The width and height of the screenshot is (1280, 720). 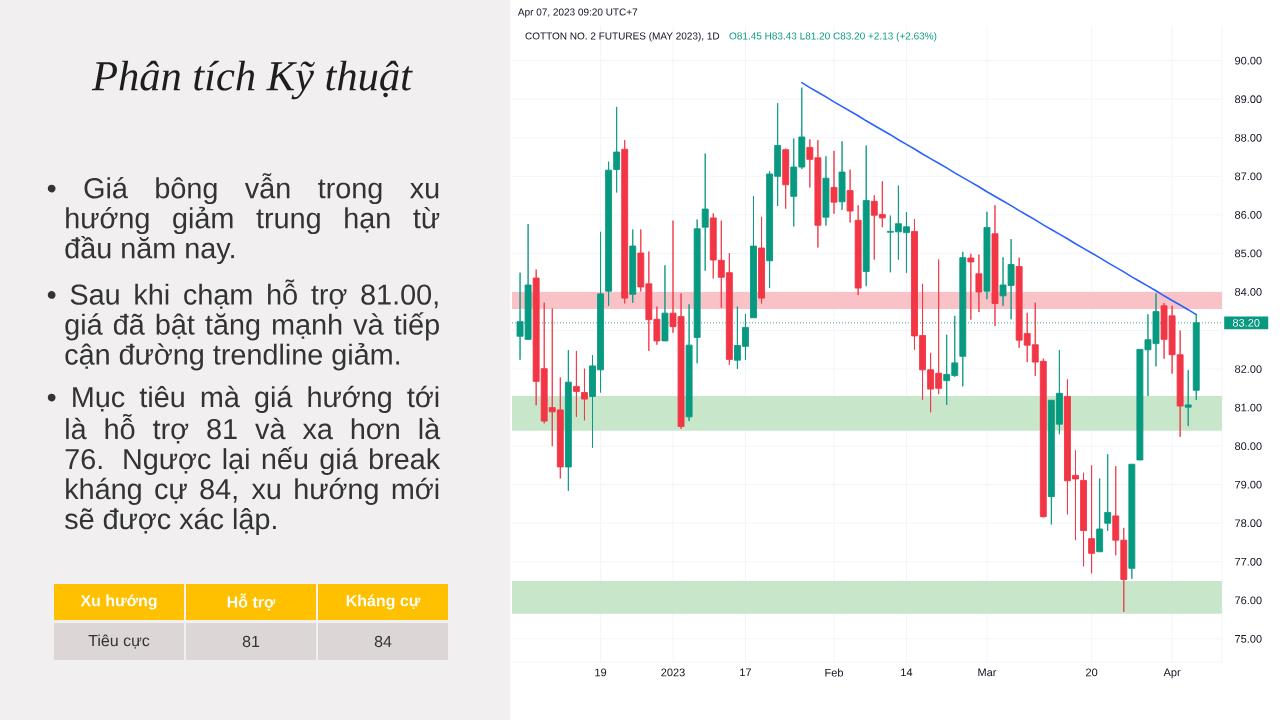 What do you see at coordinates (1248, 60) in the screenshot?
I see `y-tick-label: 90.00` at bounding box center [1248, 60].